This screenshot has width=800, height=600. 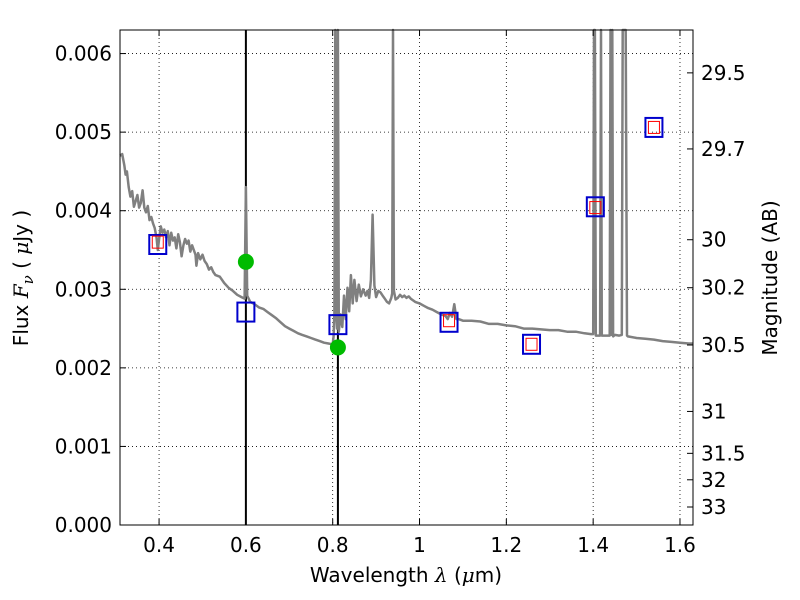 I want to click on magnitude-tick-label: 31, so click(x=713, y=411).